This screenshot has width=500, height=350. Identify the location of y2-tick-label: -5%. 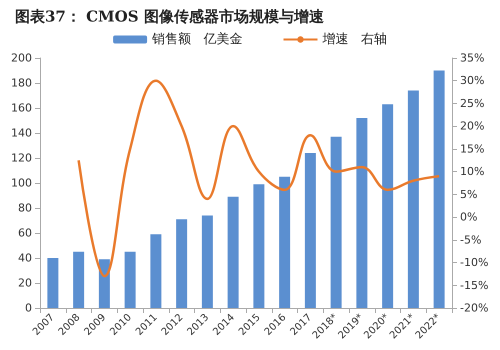
(471, 239).